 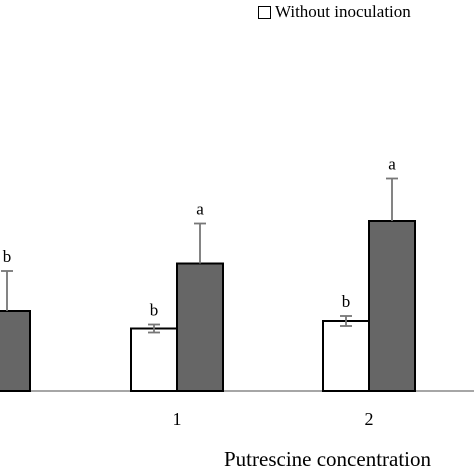 What do you see at coordinates (392, 164) in the screenshot?
I see `significance-letter-s1-c2: a` at bounding box center [392, 164].